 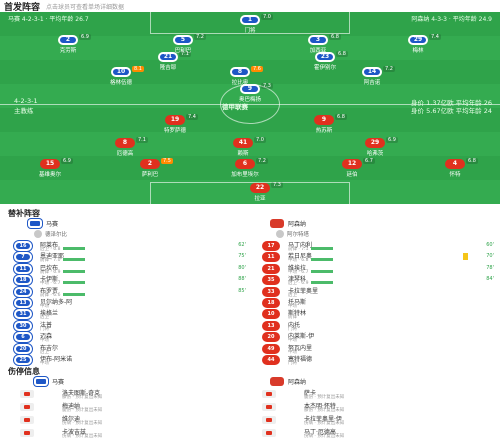 What do you see at coordinates (242, 290) in the screenshot?
I see `sub-in-time: 85'` at bounding box center [242, 290].